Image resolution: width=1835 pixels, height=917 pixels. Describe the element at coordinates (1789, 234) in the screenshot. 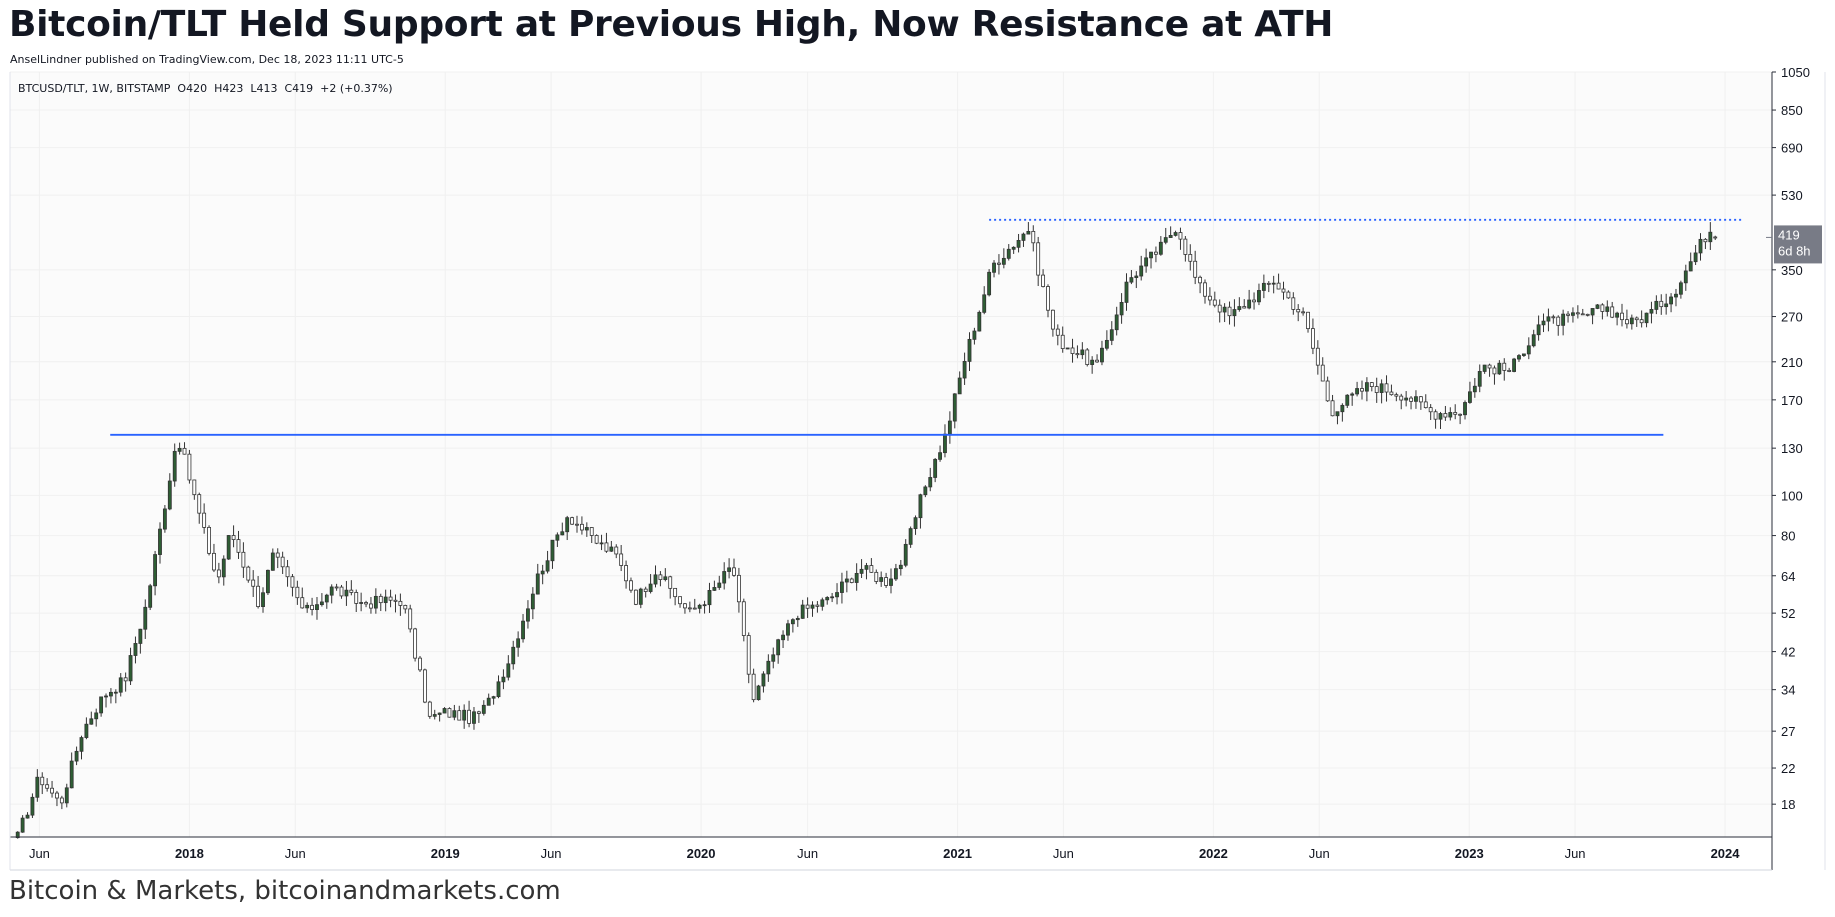

I see `last-price-value: 419` at that location.